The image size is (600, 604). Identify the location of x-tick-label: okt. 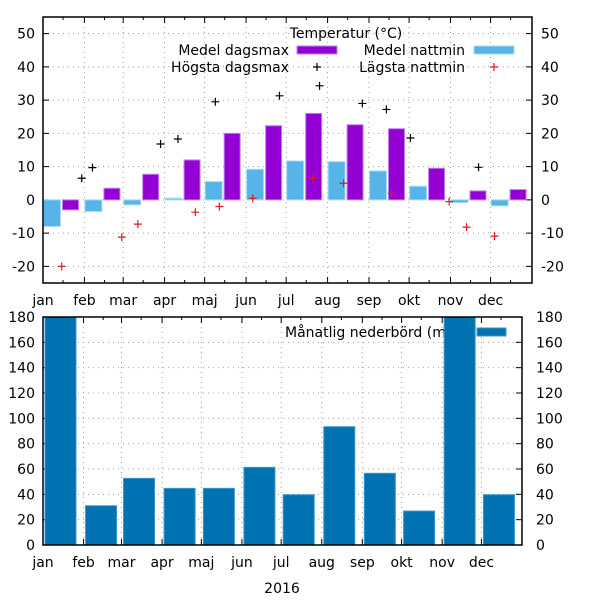
(409, 301).